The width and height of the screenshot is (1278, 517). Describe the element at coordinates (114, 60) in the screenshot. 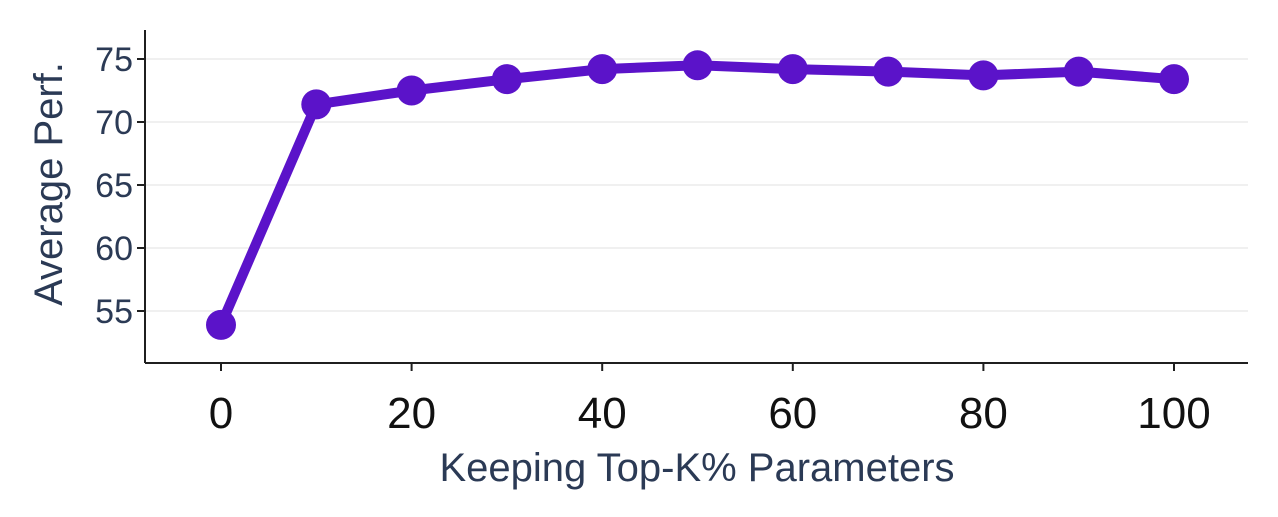

I see `y-tick-label: 75` at that location.